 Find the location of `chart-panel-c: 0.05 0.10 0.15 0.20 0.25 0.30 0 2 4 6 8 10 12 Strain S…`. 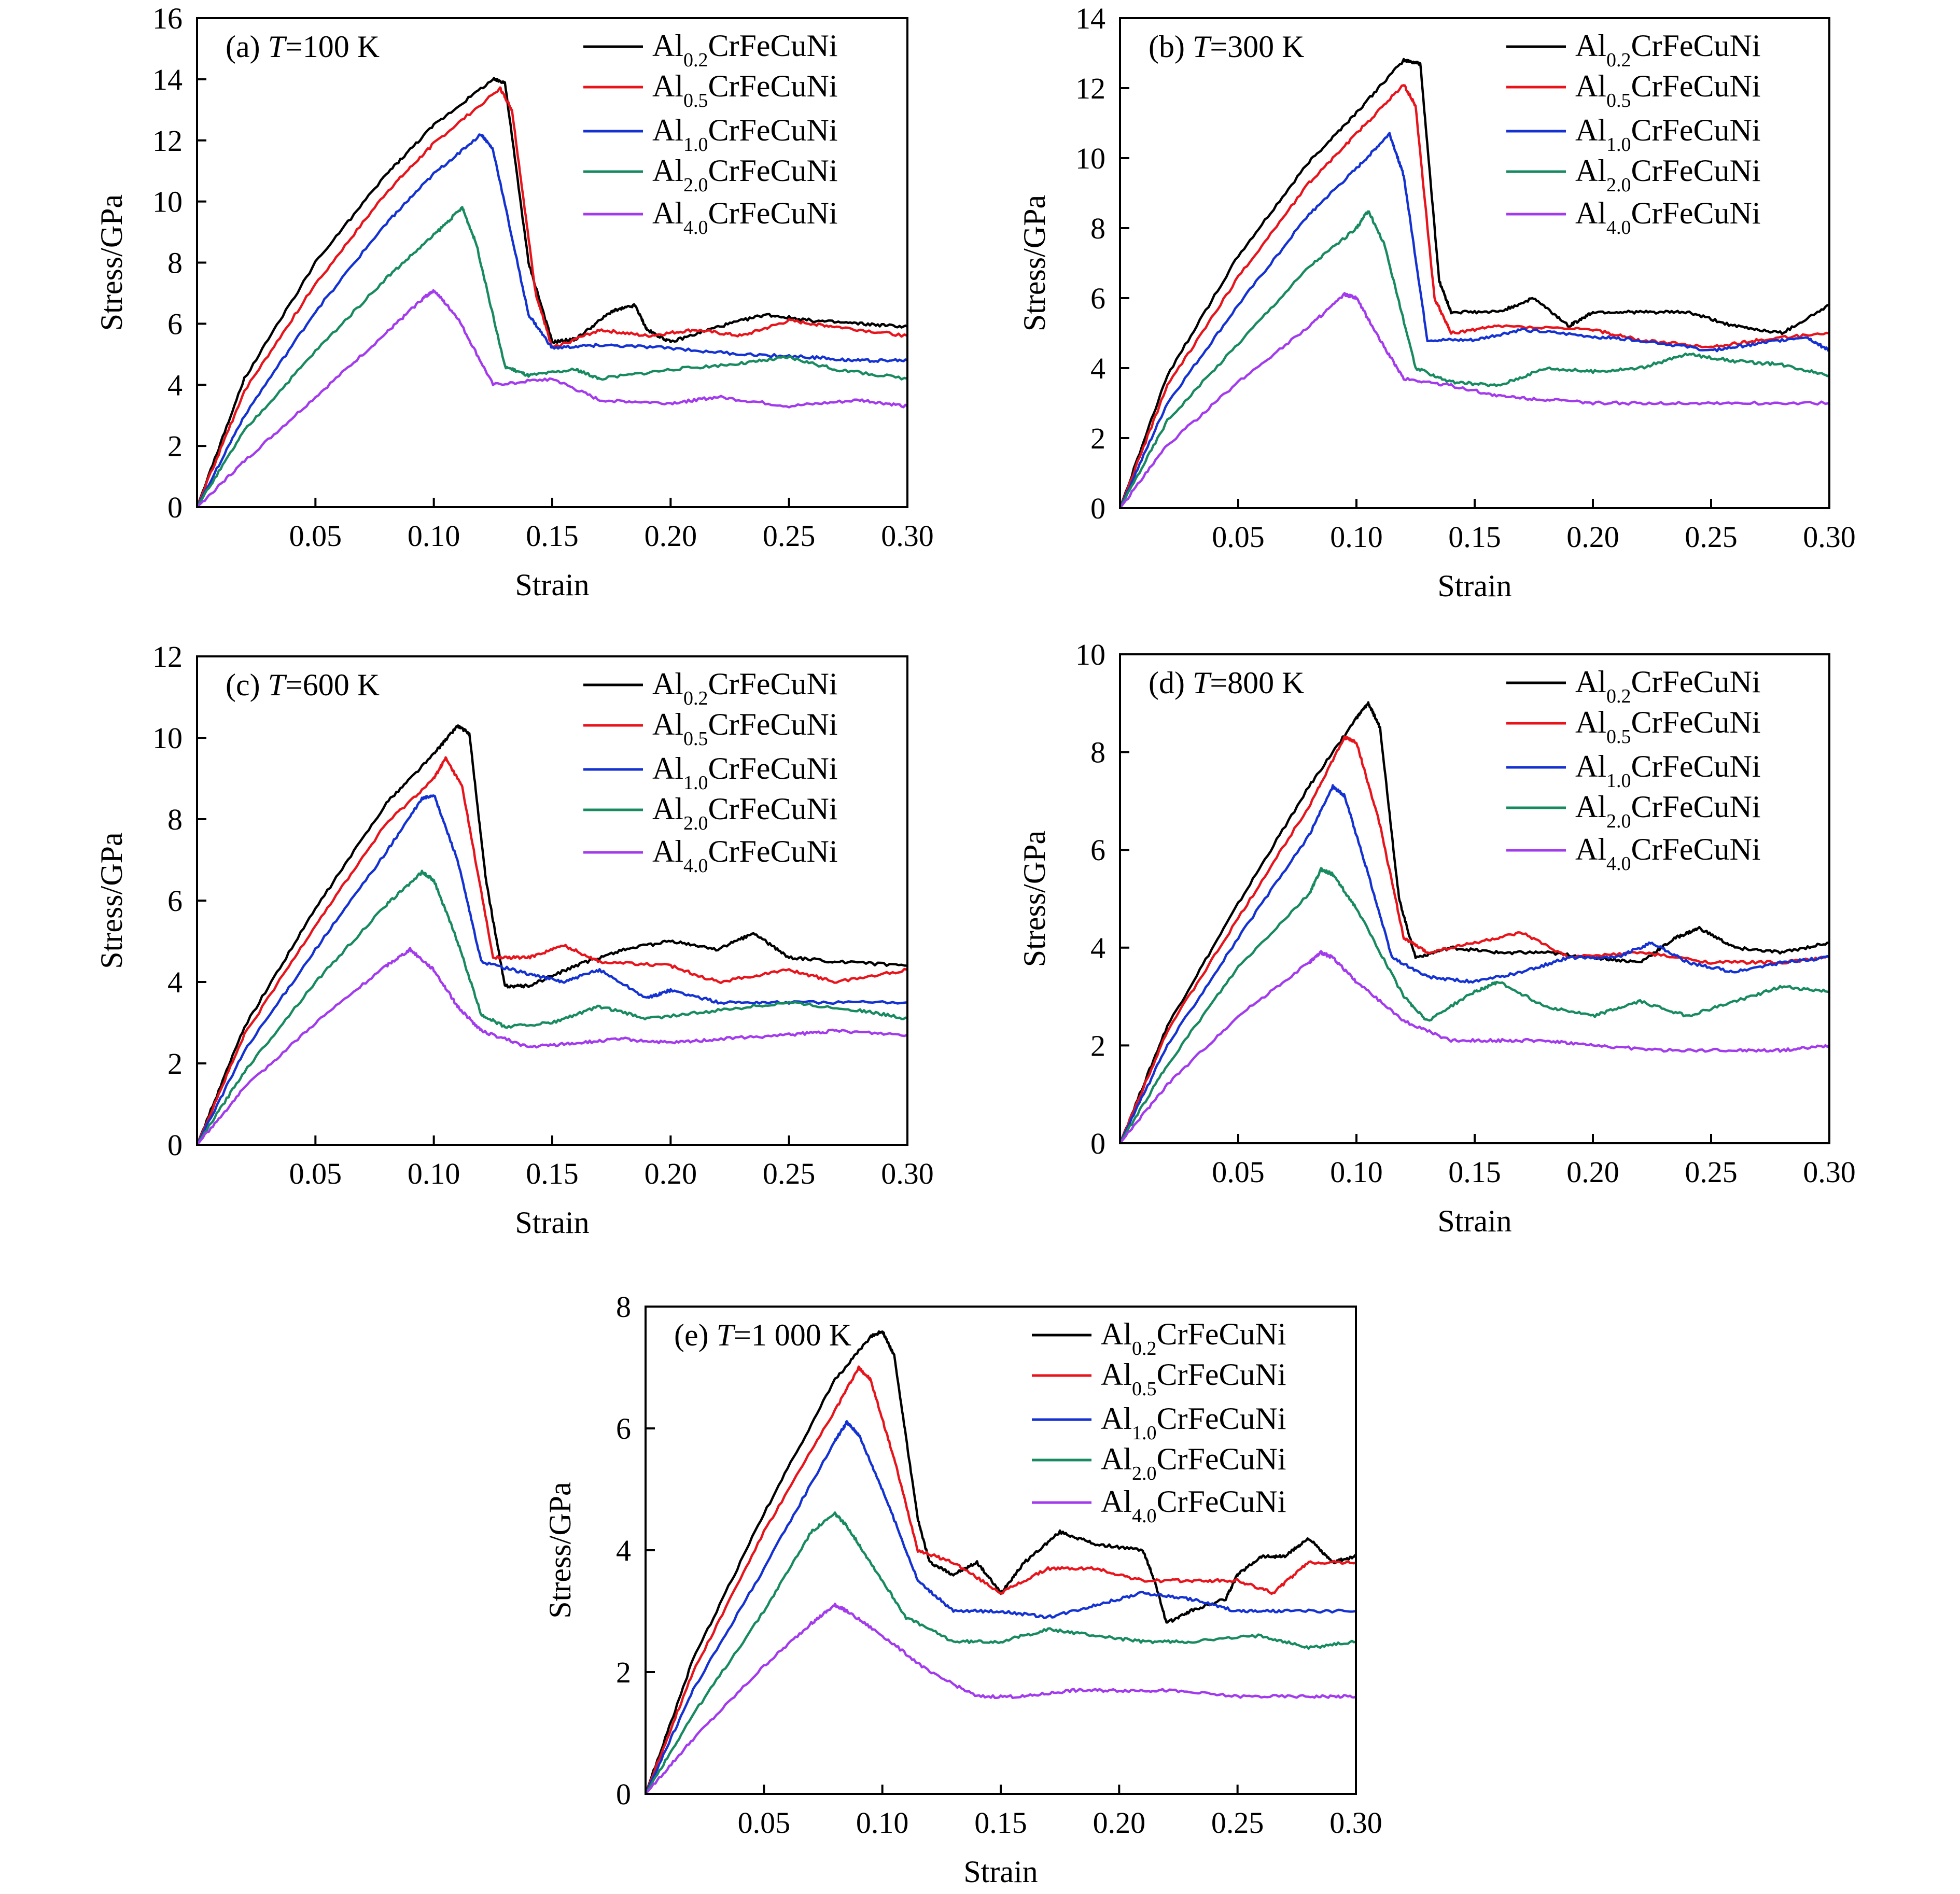

chart-panel-c: 0.05 0.10 0.15 0.20 0.25 0.30 0 2 4 6 8 10 12 Strain S… is located at coordinates (514, 940).